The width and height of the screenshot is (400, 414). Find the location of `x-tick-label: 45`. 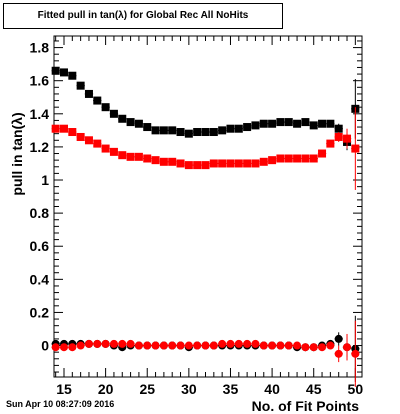

x-tick-label: 45 is located at coordinates (314, 389).